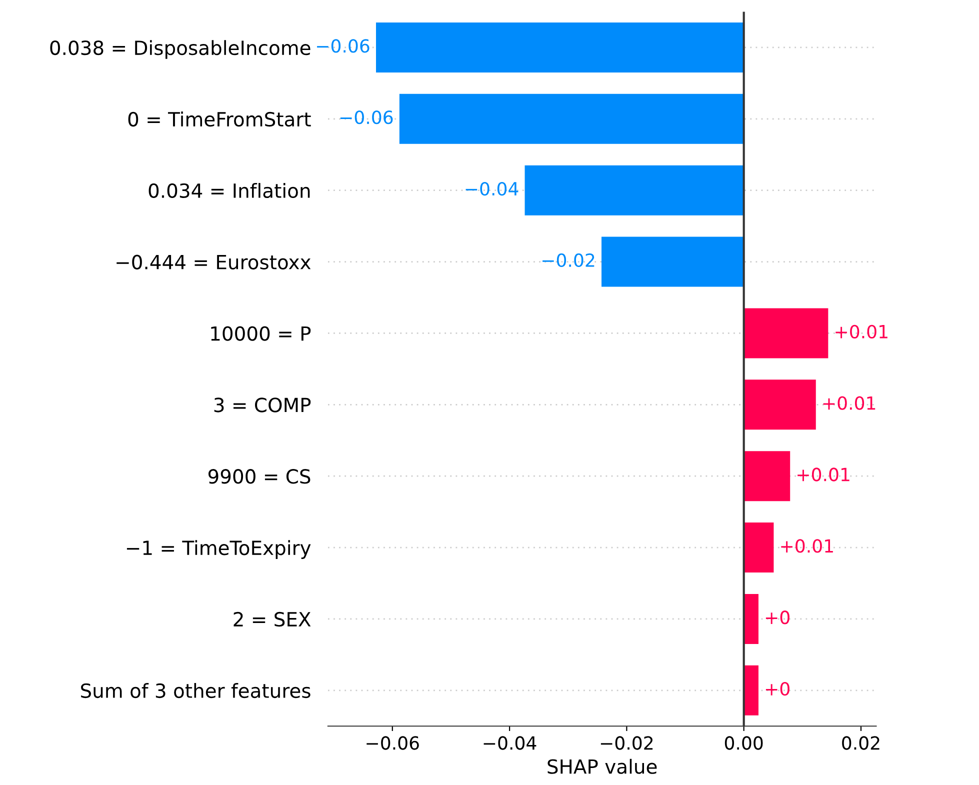 The width and height of the screenshot is (979, 785). I want to click on y-tick-label: 0 = TimeFromStart, so click(219, 119).